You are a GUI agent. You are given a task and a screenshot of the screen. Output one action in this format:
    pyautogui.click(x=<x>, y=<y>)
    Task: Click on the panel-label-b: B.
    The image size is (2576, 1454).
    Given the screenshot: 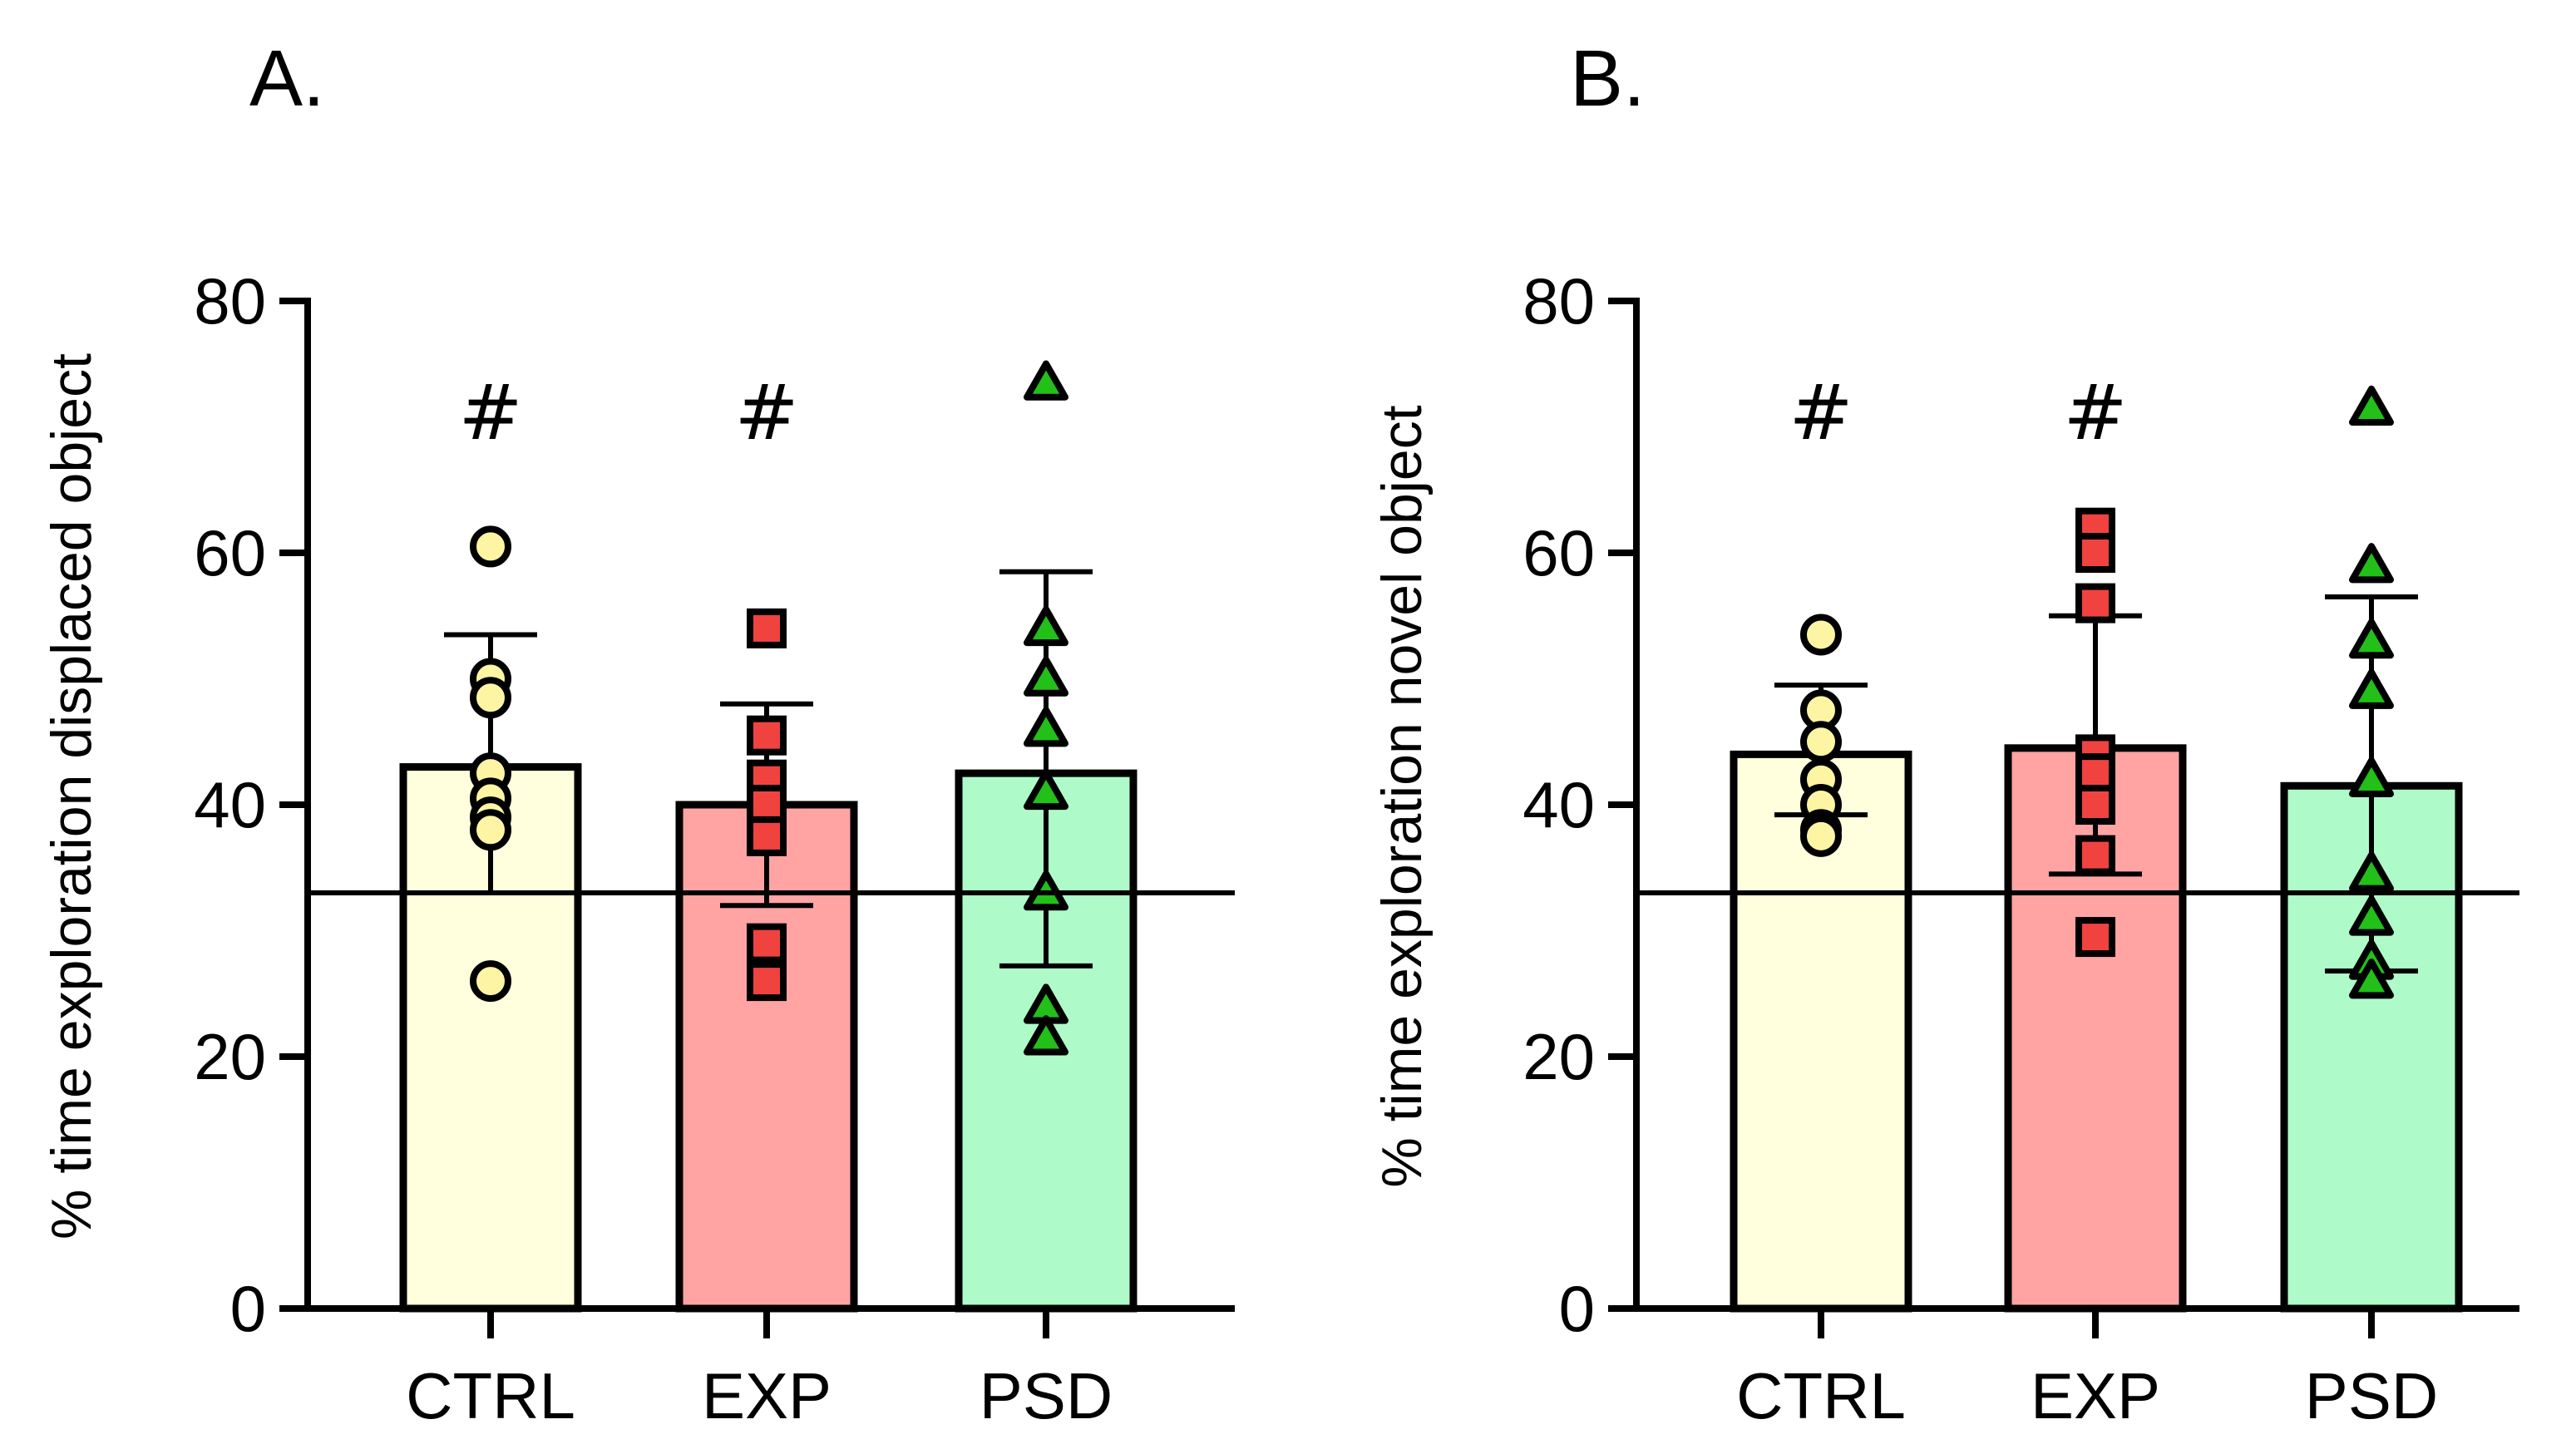 What is the action you would take?
    pyautogui.click(x=1608, y=78)
    